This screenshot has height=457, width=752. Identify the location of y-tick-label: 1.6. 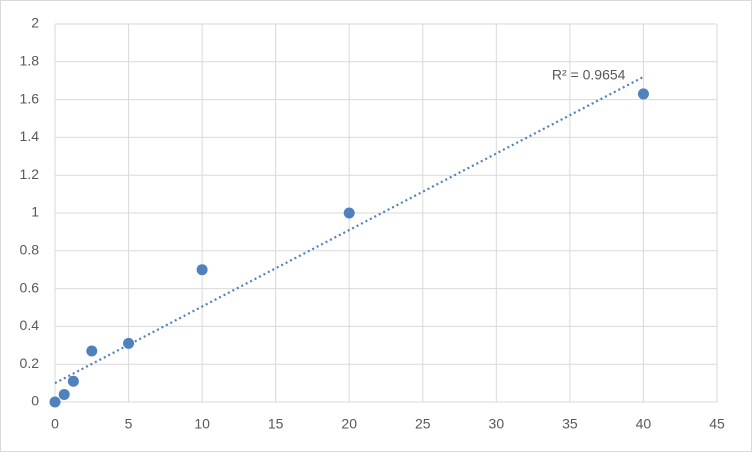
(30, 98).